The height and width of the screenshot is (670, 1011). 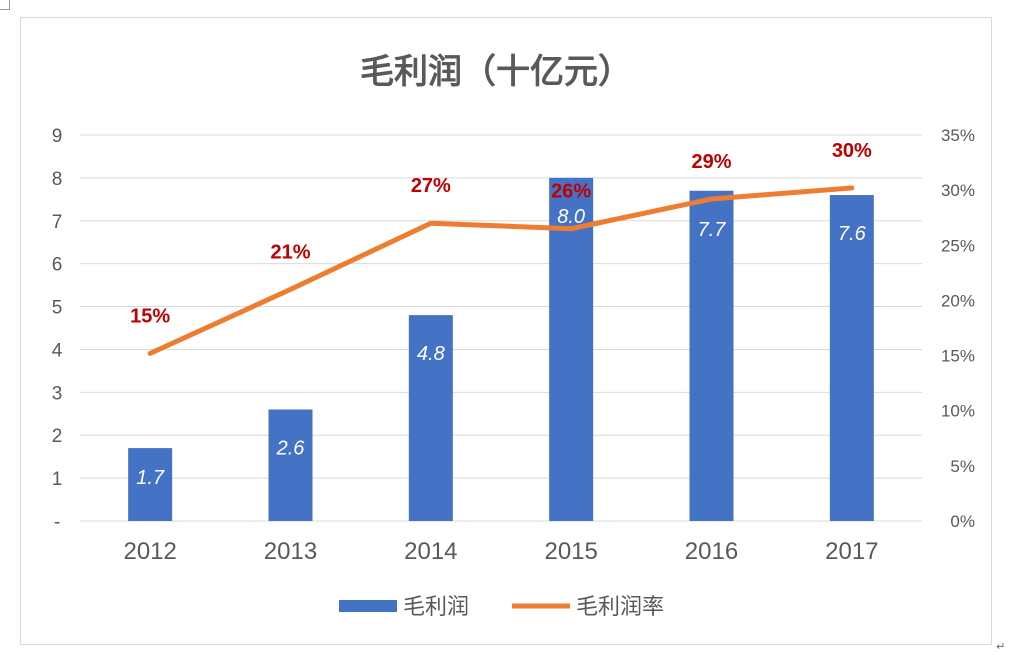 I want to click on right-tick-label: 25%, so click(x=958, y=245).